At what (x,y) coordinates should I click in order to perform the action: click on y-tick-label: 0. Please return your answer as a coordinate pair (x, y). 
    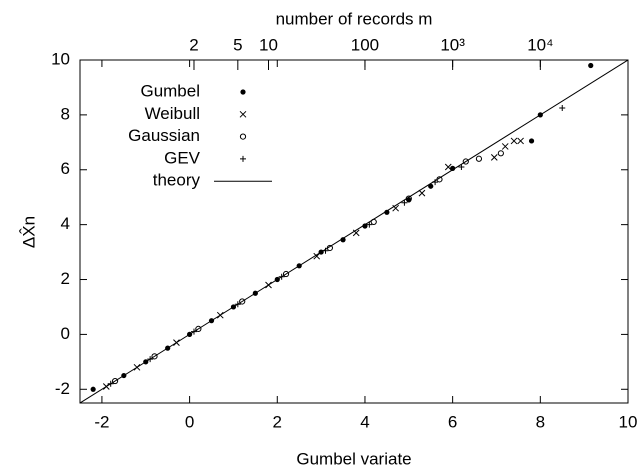
    Looking at the image, I should click on (65, 333).